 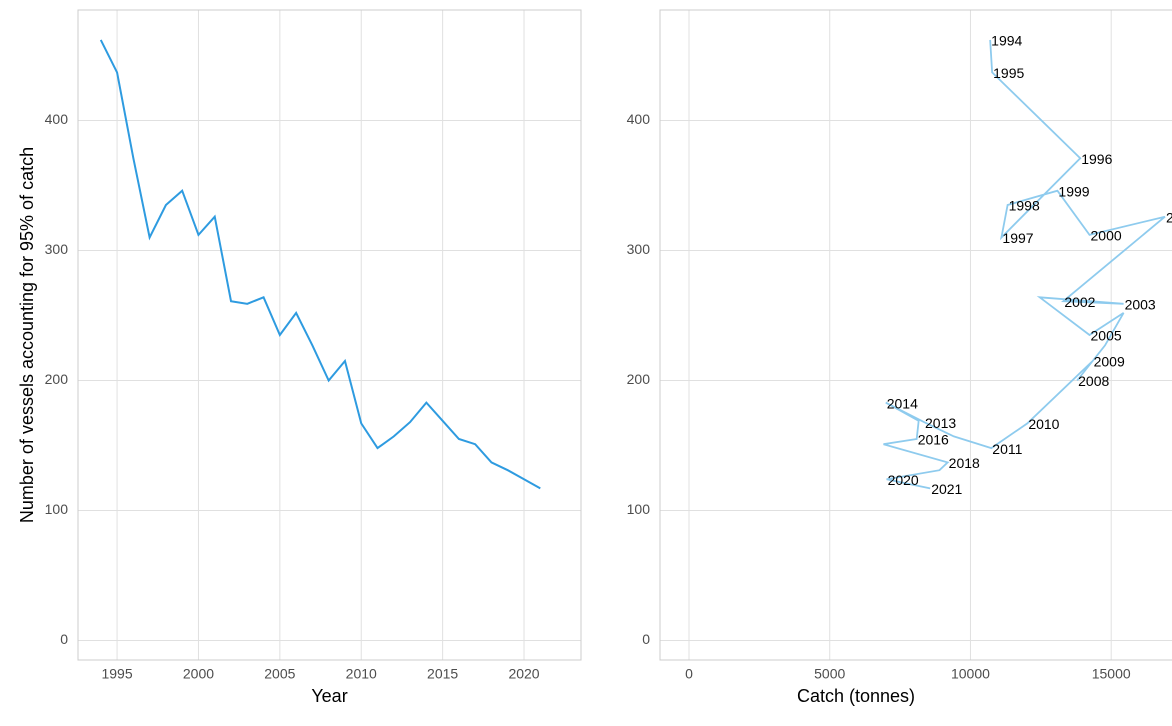 I want to click on x-tick-label: 5000, so click(x=829, y=674).